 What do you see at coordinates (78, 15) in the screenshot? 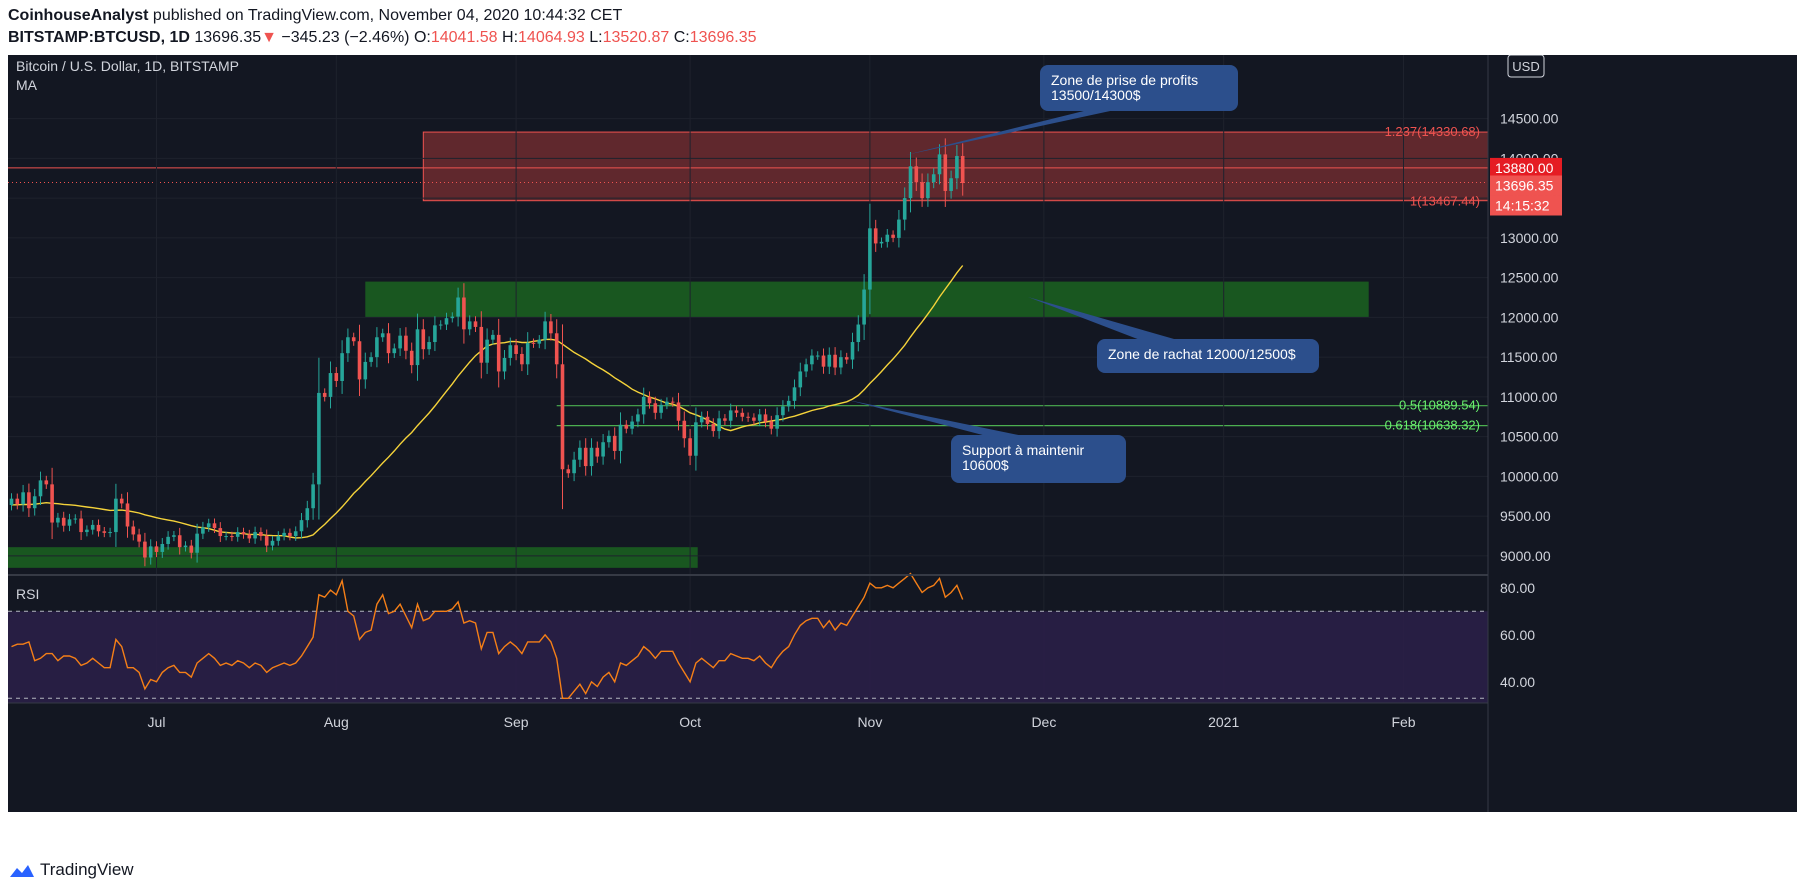
I see `author-name: CoinhouseAnalyst` at bounding box center [78, 15].